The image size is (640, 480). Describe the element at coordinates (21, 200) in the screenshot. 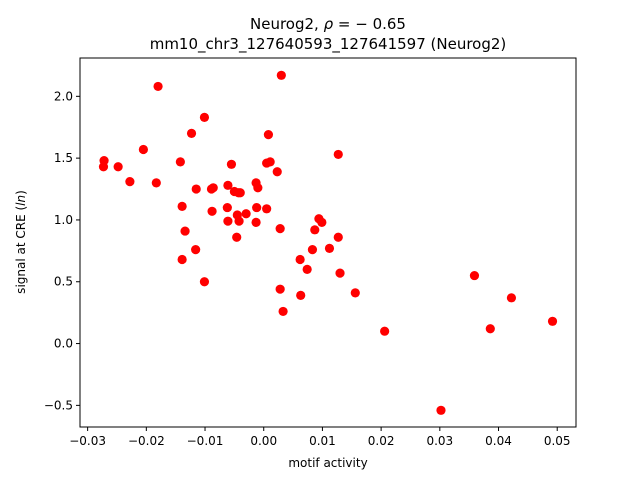

I see `y-axis-label-italic: ln` at that location.